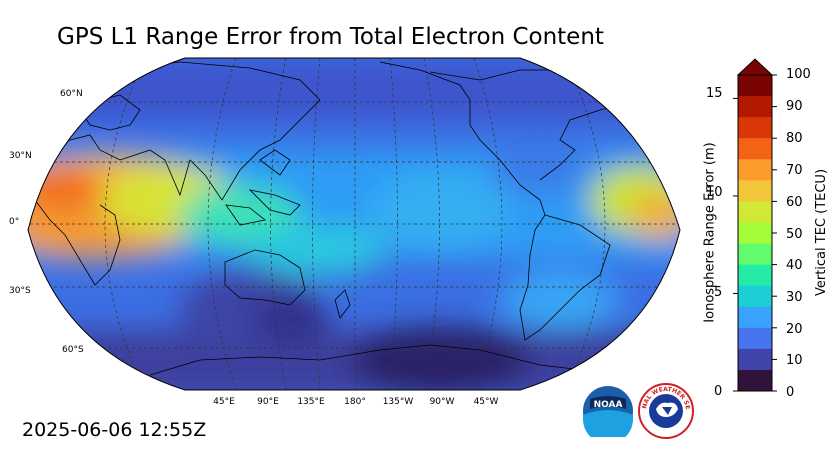 The height and width of the screenshot is (468, 832). What do you see at coordinates (608, 405) in the screenshot?
I see `svg-text: NOAA` at bounding box center [608, 405].